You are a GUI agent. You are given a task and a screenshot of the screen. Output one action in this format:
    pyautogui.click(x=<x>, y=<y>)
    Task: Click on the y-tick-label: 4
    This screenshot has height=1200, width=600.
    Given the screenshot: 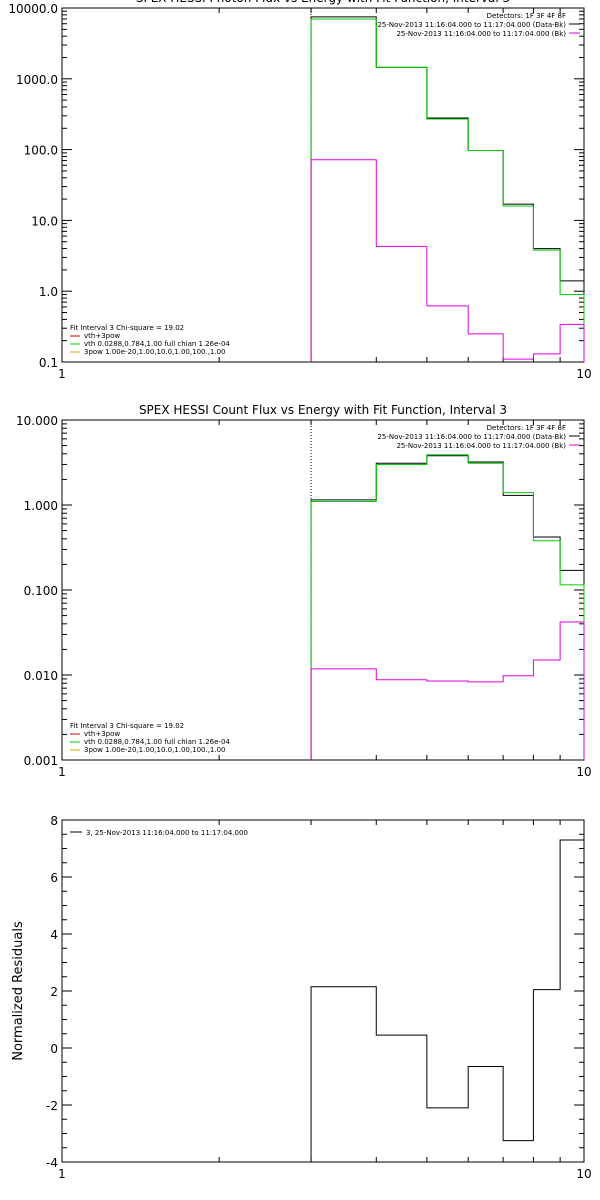 What is the action you would take?
    pyautogui.click(x=54, y=935)
    